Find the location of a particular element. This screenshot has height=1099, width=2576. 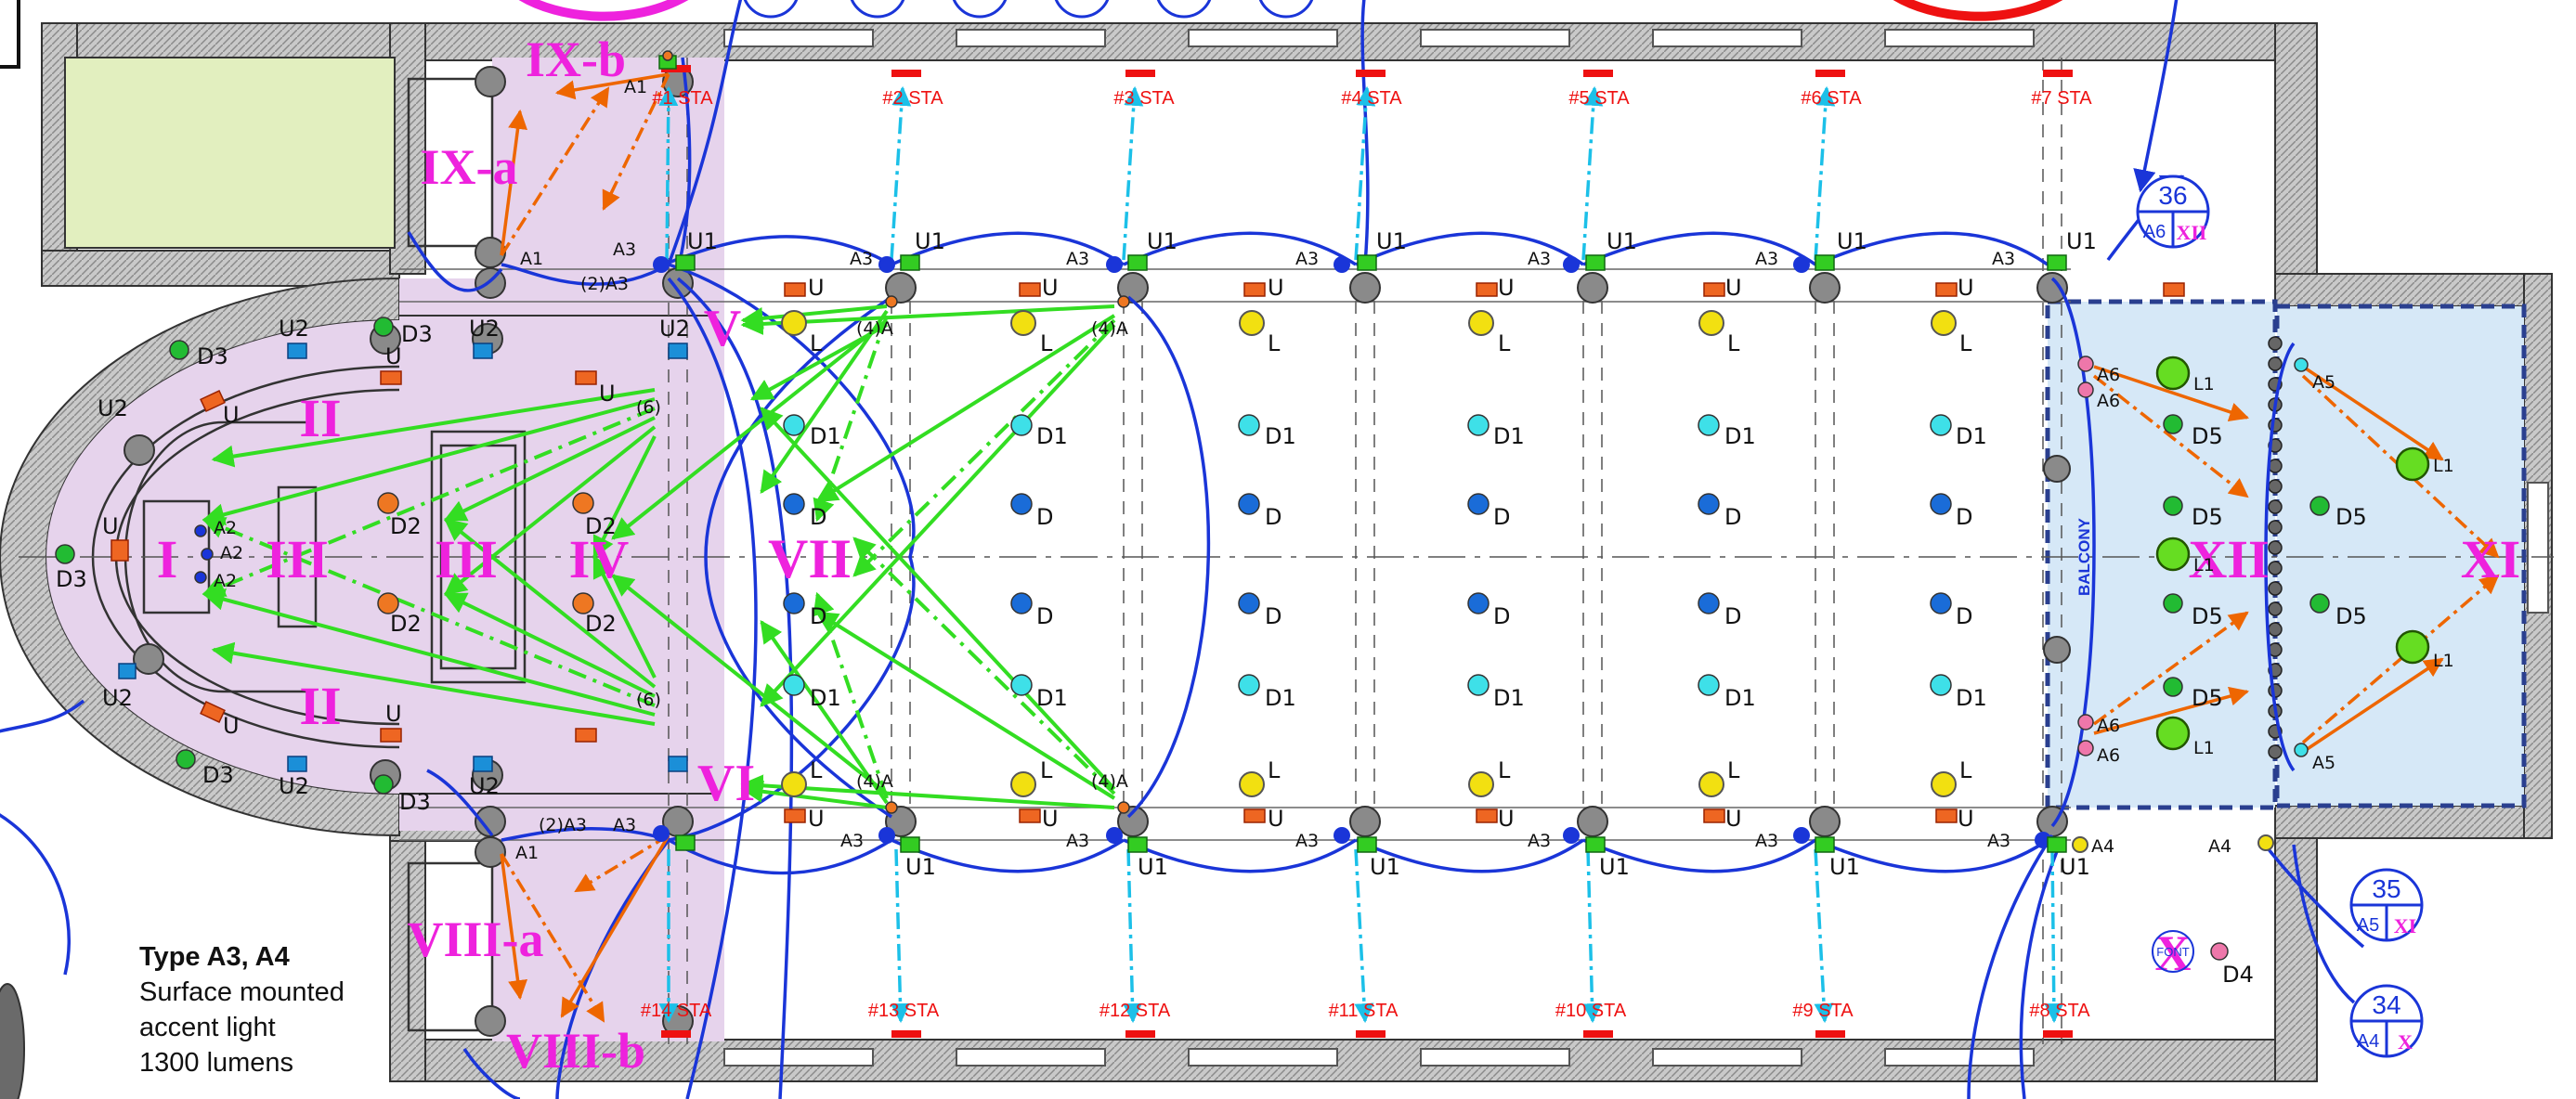

label-d3-2: D3 is located at coordinates (417, 334).